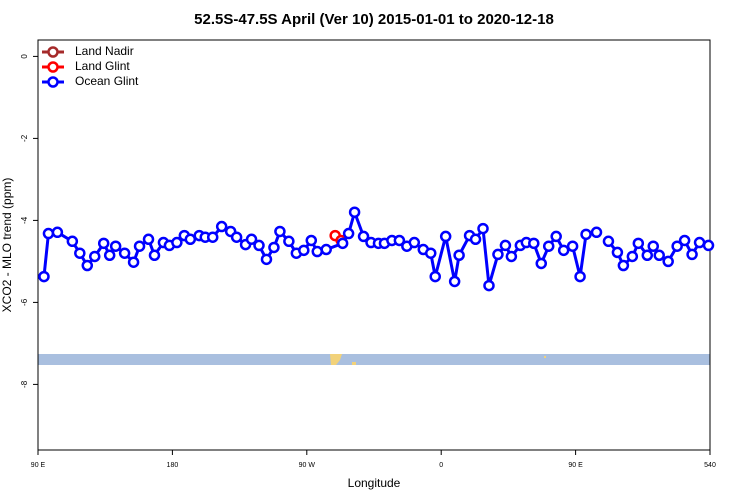 The image size is (750, 500). Describe the element at coordinates (24, 138) in the screenshot. I see `y-tick-label: -2` at that location.